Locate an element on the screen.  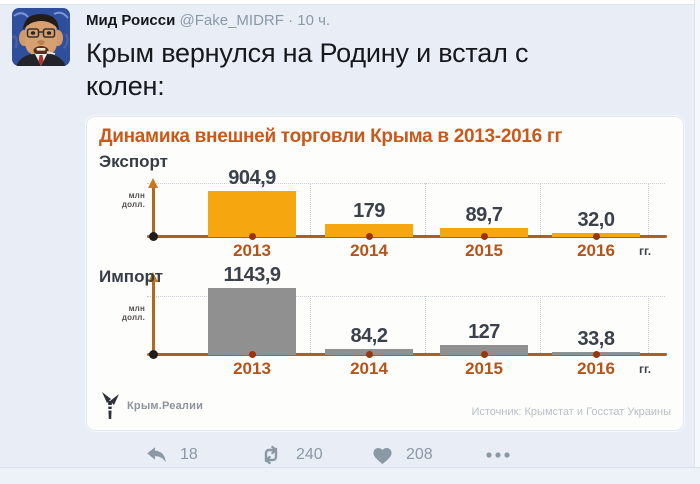
retweet-icon is located at coordinates (271, 455).